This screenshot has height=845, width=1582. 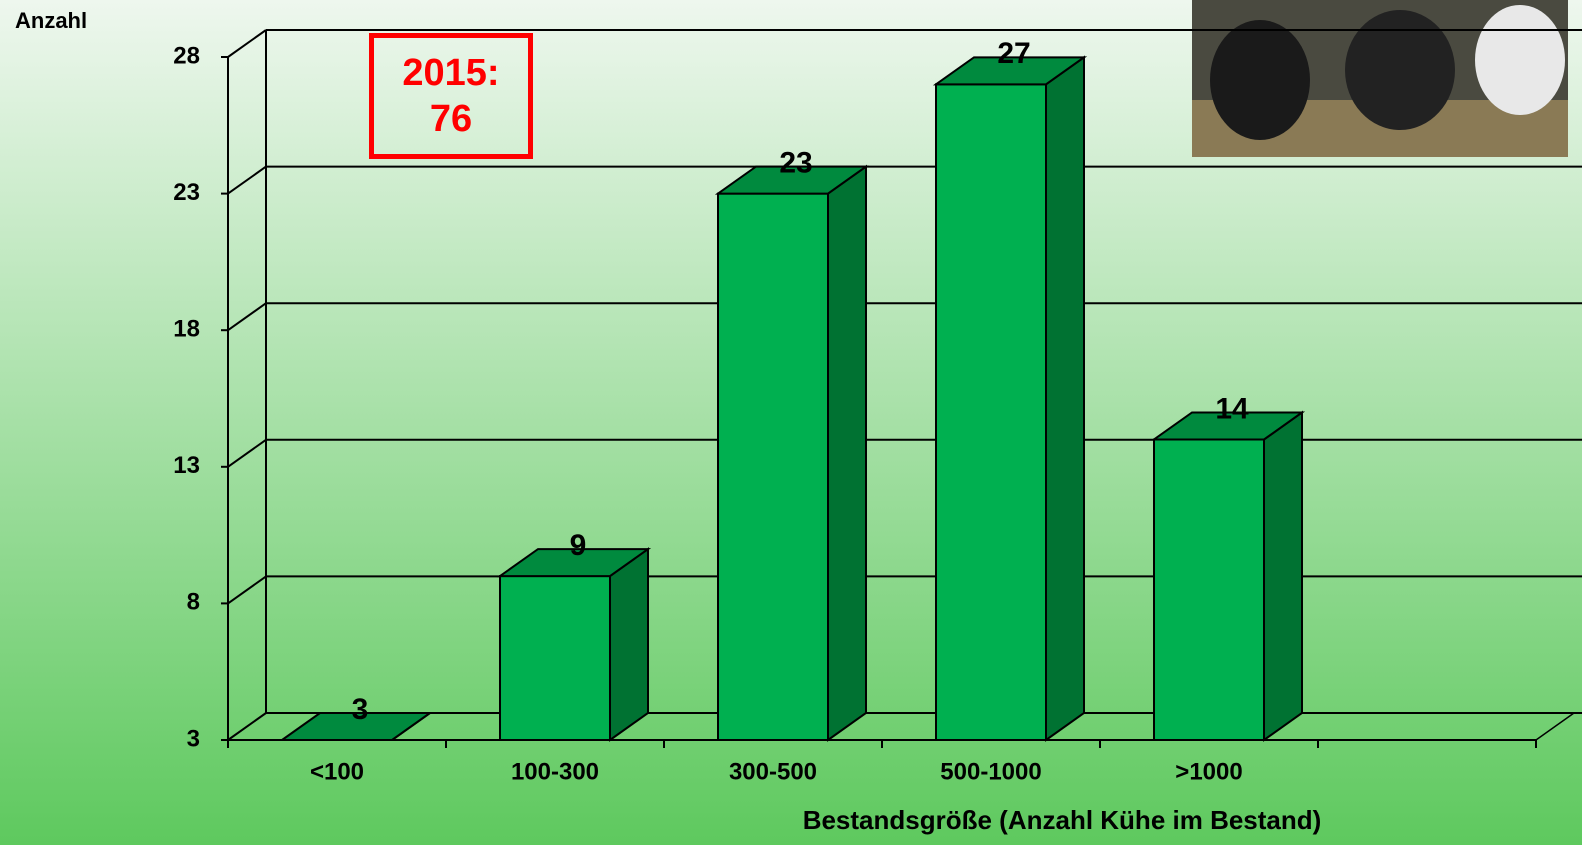 What do you see at coordinates (193, 738) in the screenshot?
I see `y-tick-label: 3` at bounding box center [193, 738].